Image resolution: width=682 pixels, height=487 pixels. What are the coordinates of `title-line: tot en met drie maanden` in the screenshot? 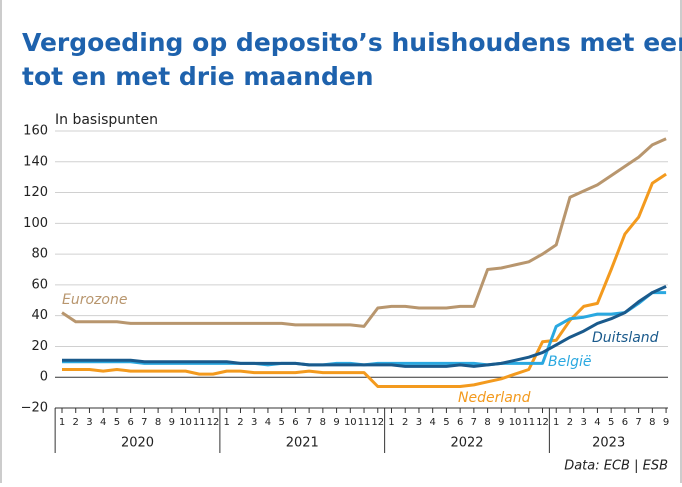 It's located at (198, 76).